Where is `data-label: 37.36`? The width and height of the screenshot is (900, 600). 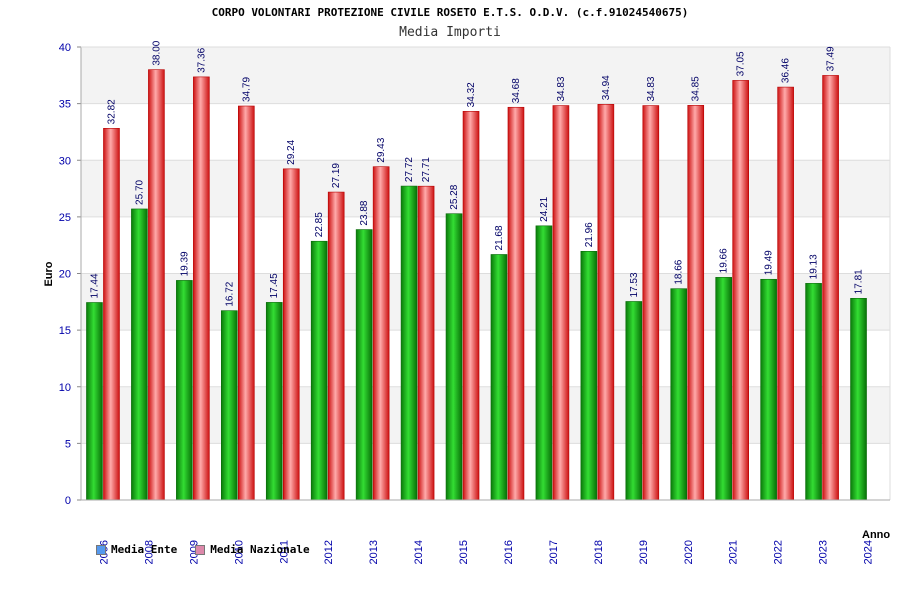
data-label: 37.36 is located at coordinates (201, 59).